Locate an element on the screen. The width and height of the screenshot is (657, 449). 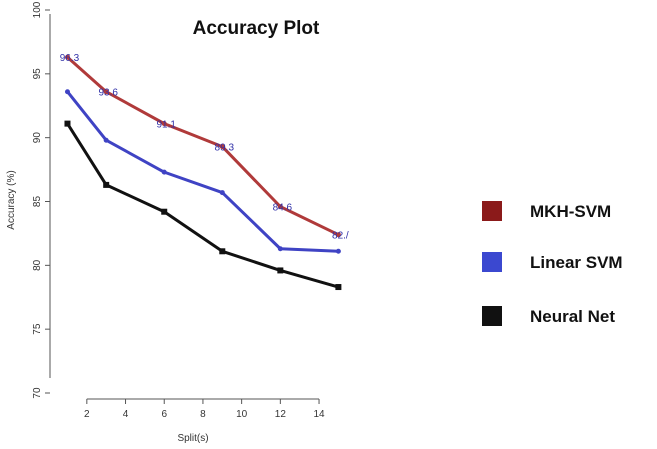
y-tick-label: 100 is located at coordinates (37, 9).